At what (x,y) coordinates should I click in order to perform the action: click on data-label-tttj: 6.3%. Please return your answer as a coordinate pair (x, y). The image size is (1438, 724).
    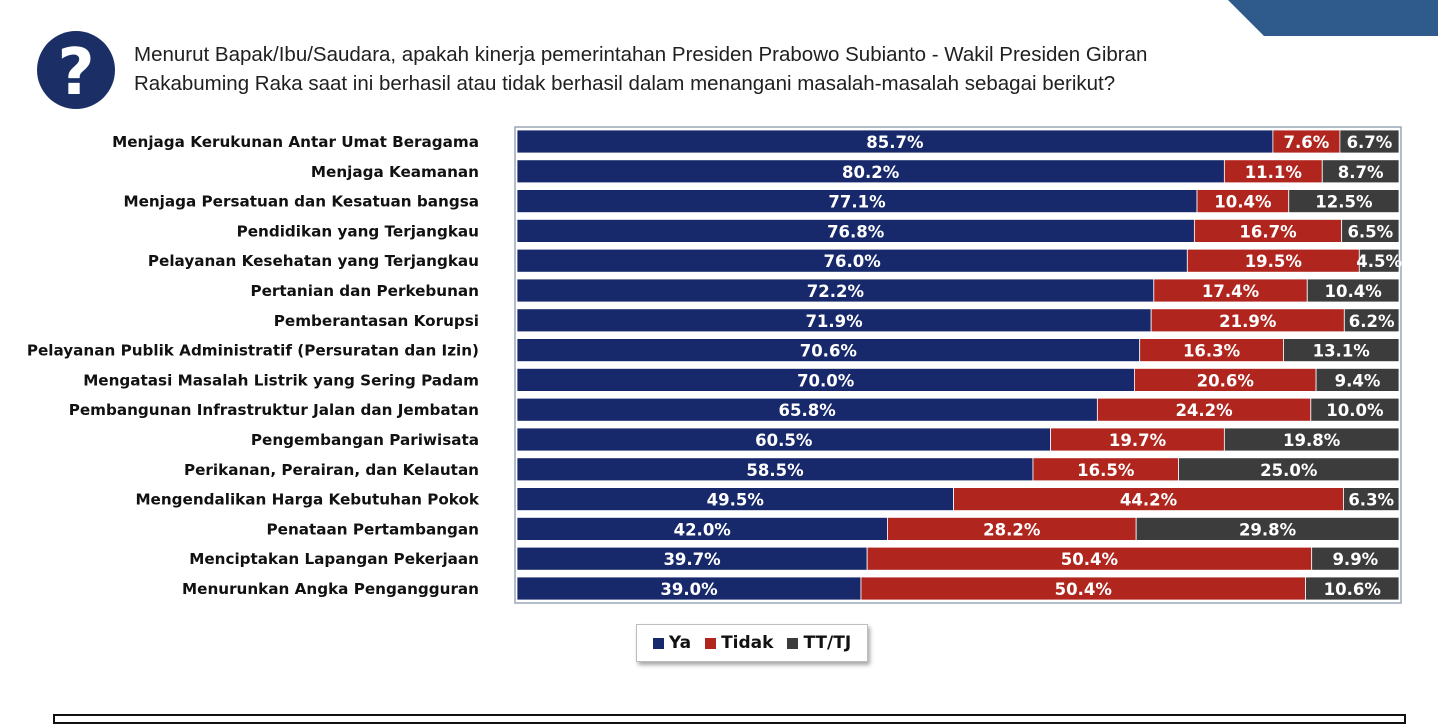
    Looking at the image, I should click on (1371, 500).